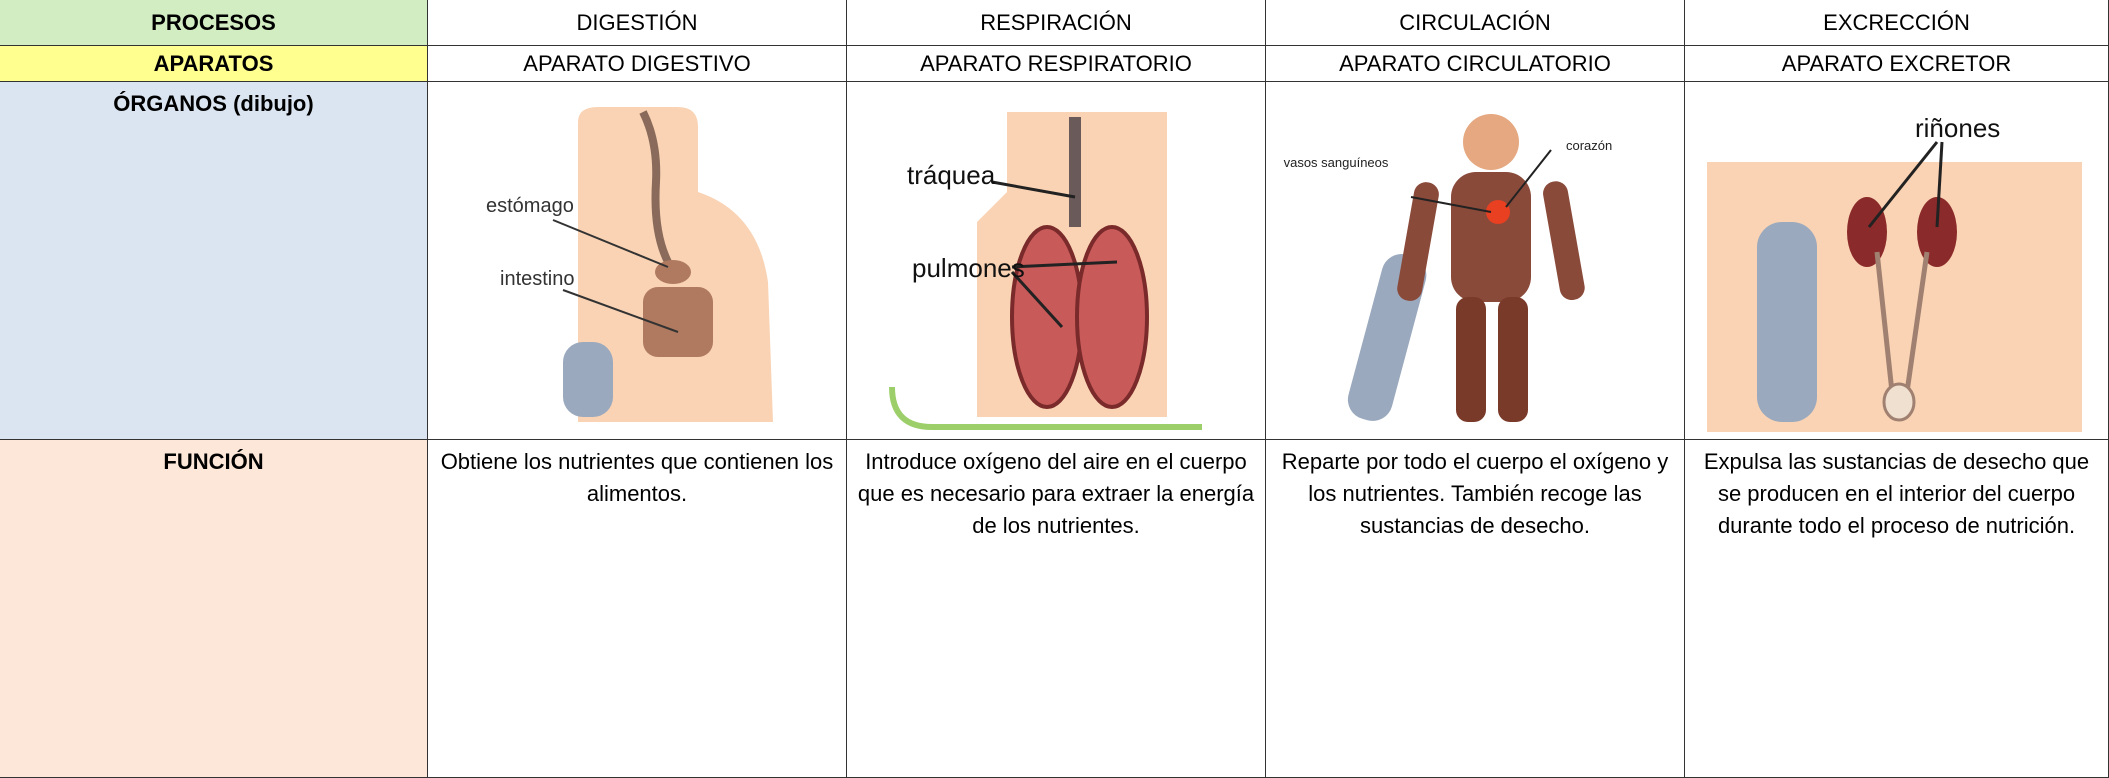 This screenshot has height=778, width=2109. What do you see at coordinates (637, 23) in the screenshot?
I see `cell: DIGESTIÓN` at bounding box center [637, 23].